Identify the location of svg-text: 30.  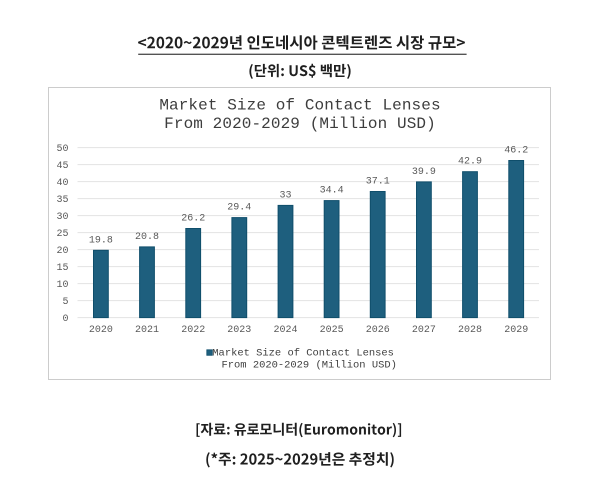
(62, 217).